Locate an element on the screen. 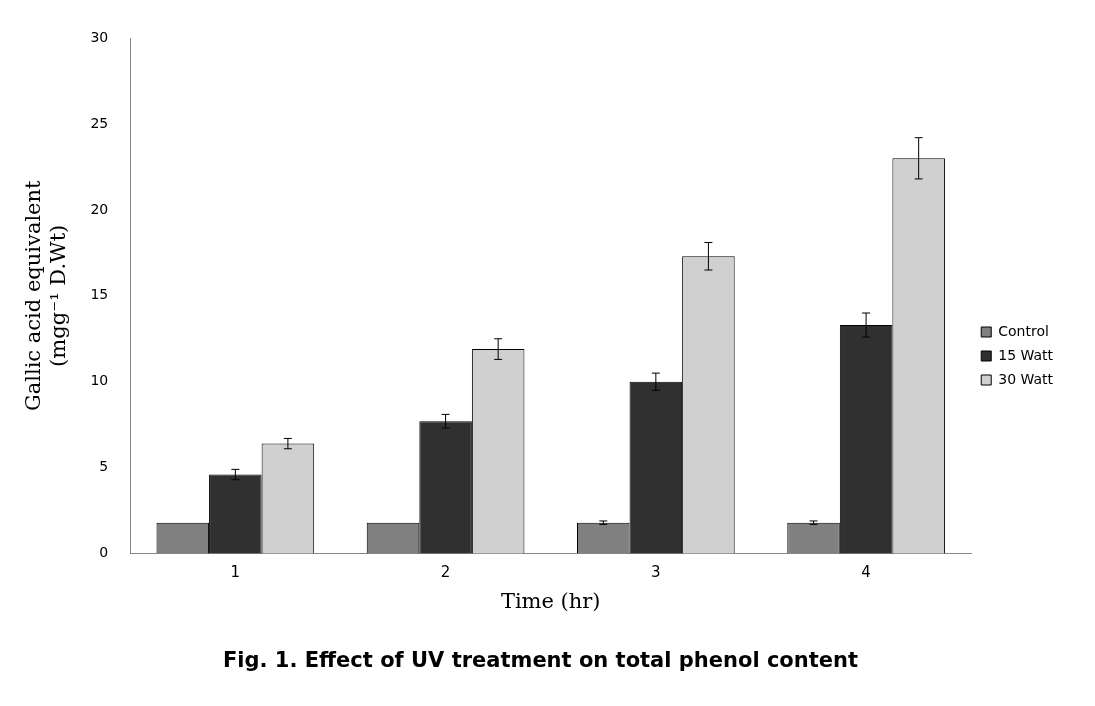 This screenshot has width=1095, height=706. y-tick-label: 15 is located at coordinates (99, 294).